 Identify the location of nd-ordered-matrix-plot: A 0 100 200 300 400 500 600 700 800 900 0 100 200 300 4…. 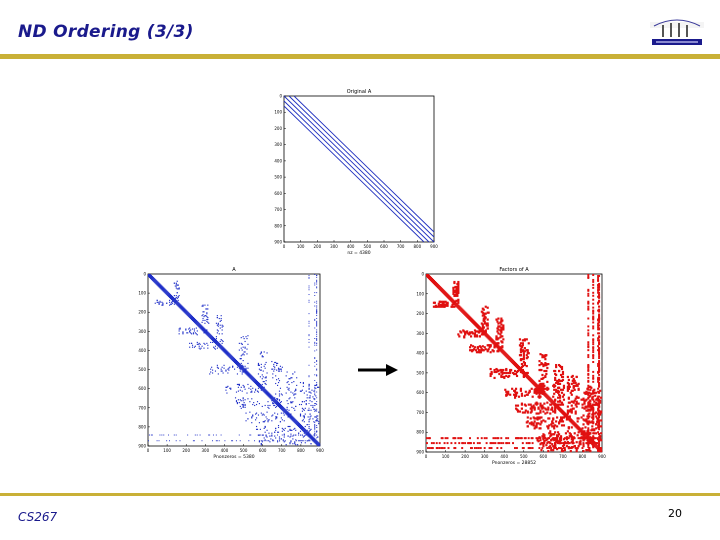
(215, 363).